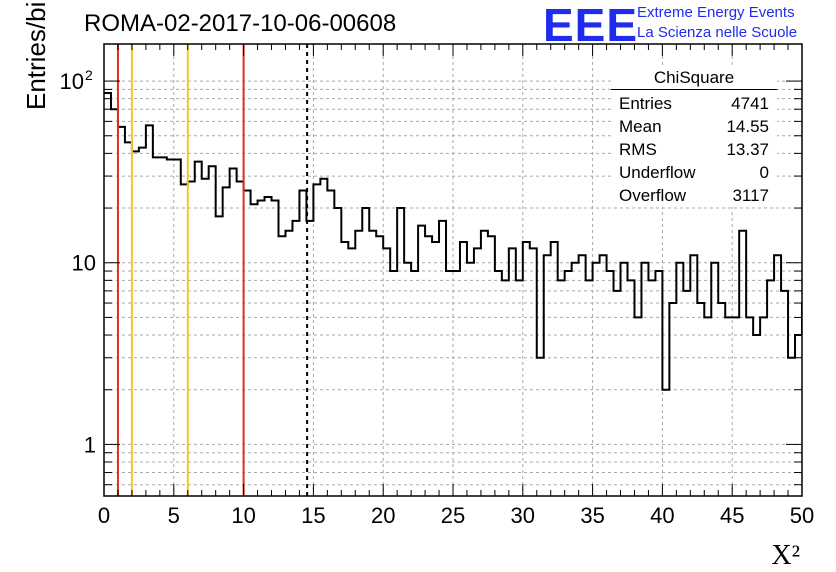 This screenshot has width=836, height=572. What do you see at coordinates (383, 515) in the screenshot?
I see `x-tick-label: 20` at bounding box center [383, 515].